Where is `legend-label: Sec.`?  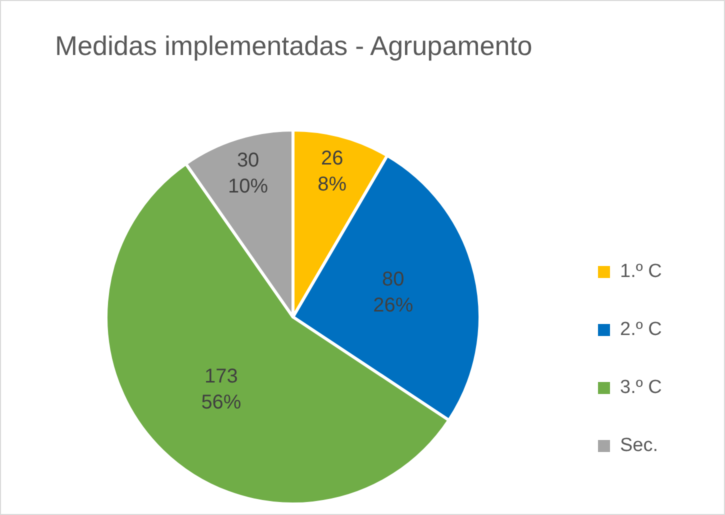 legend-label: Sec. is located at coordinates (639, 445).